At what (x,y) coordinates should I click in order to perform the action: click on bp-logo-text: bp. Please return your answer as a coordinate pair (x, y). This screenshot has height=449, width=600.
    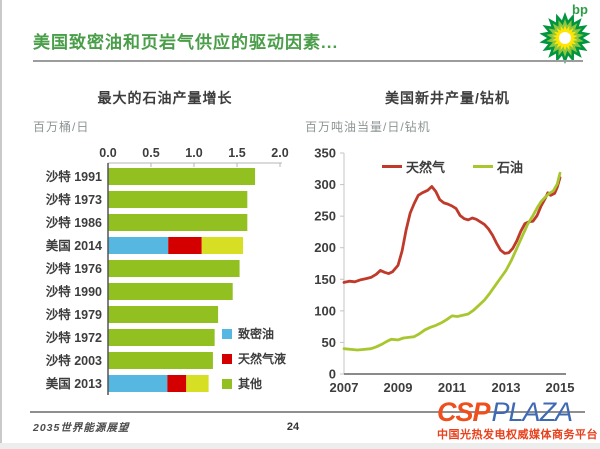
    Looking at the image, I should click on (580, 9).